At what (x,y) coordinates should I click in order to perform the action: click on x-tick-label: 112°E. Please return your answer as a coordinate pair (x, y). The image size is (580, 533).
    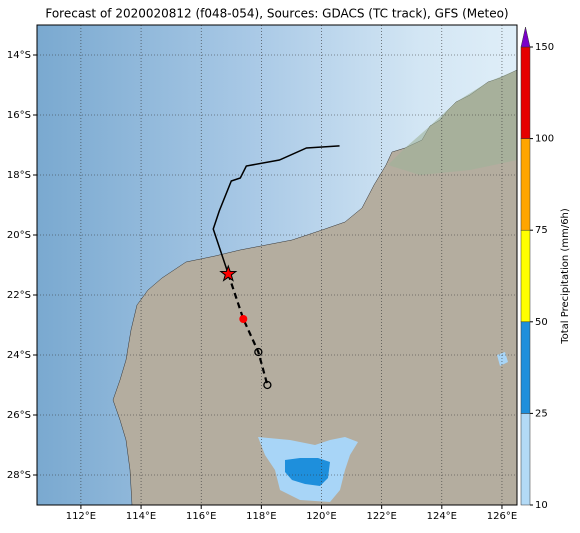
    Looking at the image, I should click on (81, 516).